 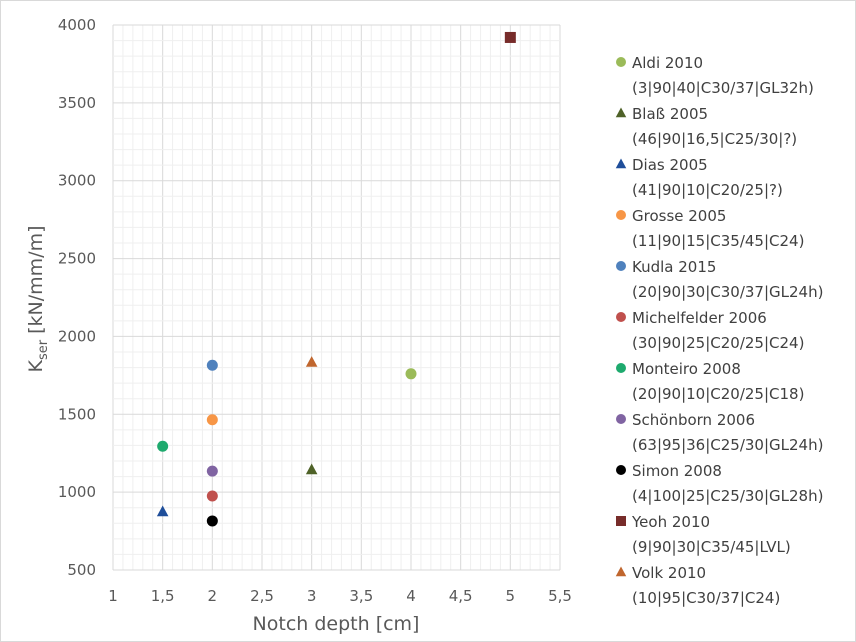 What do you see at coordinates (693, 420) in the screenshot?
I see `legend-label: Schönborn 2006` at bounding box center [693, 420].